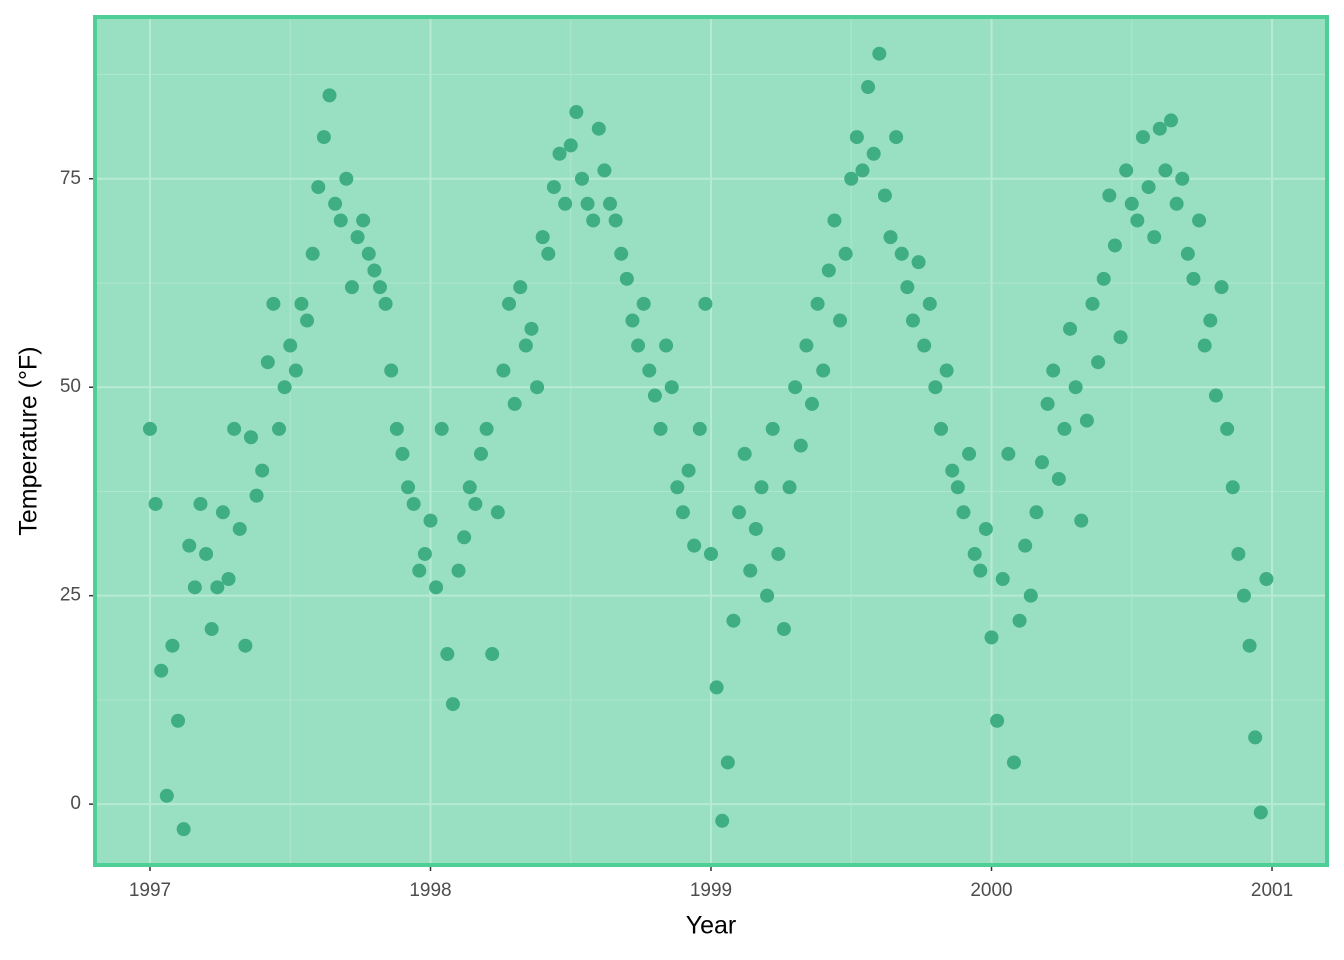 Image resolution: width=1344 pixels, height=960 pixels. I want to click on y-tick-label: 50, so click(70, 386).